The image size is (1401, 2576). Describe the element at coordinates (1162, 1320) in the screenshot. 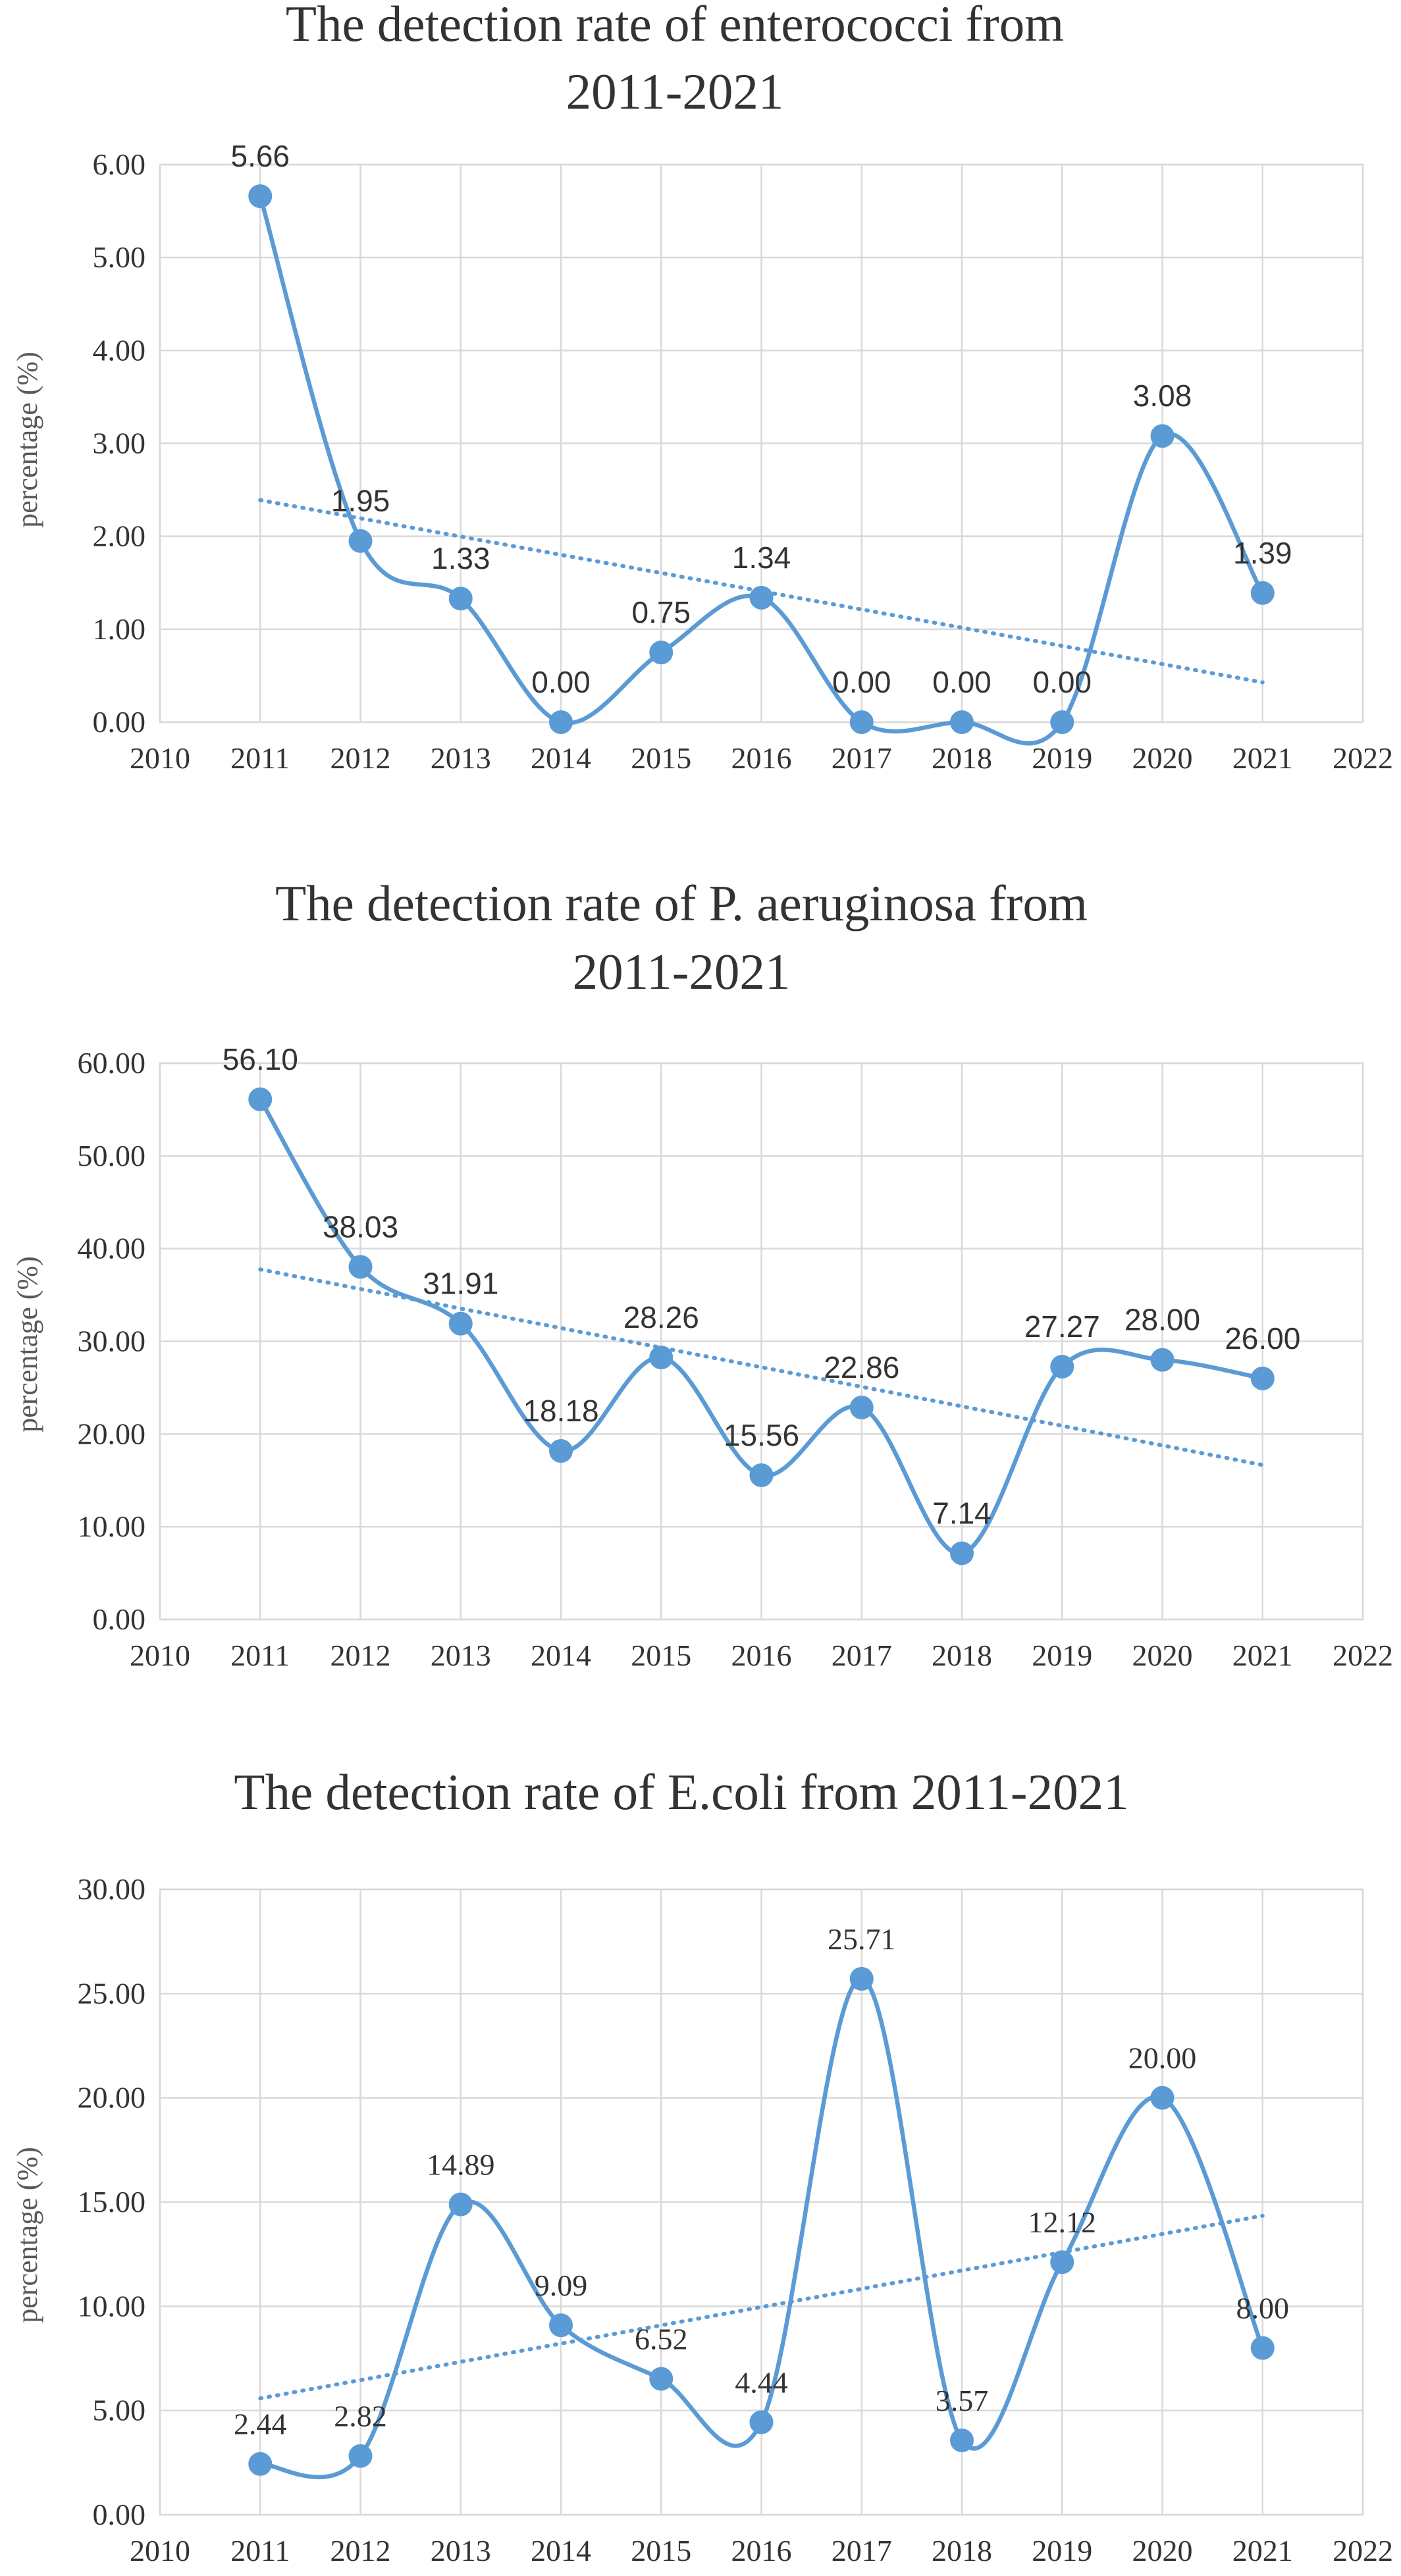

I see `data-label: 28.00` at that location.